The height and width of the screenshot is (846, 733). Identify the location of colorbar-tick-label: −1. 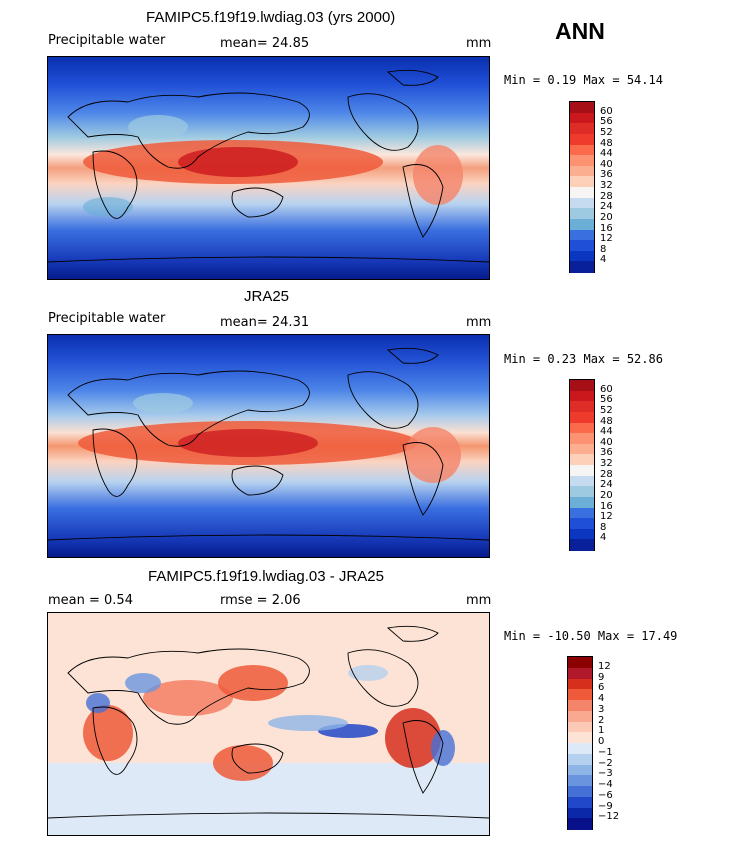
(605, 752).